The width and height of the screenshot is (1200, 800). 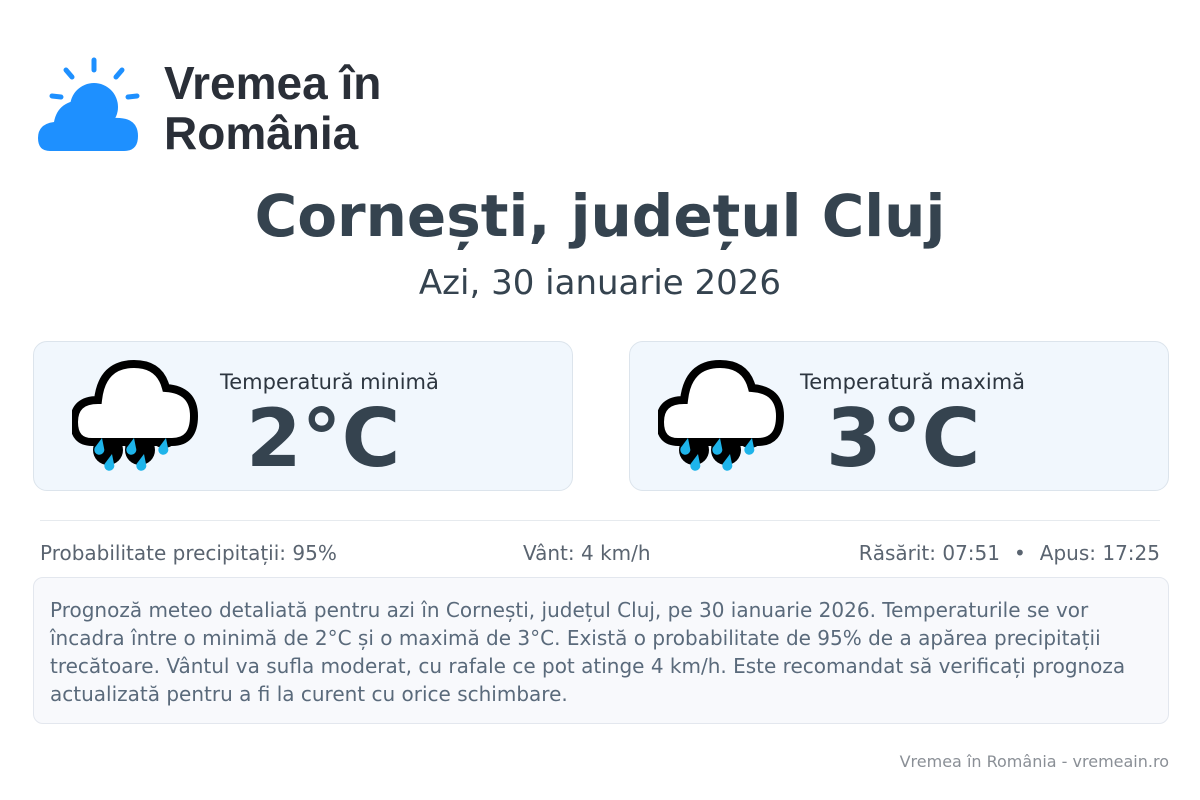 What do you see at coordinates (188, 553) in the screenshot?
I see `precipitation-stat: Probabilitate precipitații: 95%` at bounding box center [188, 553].